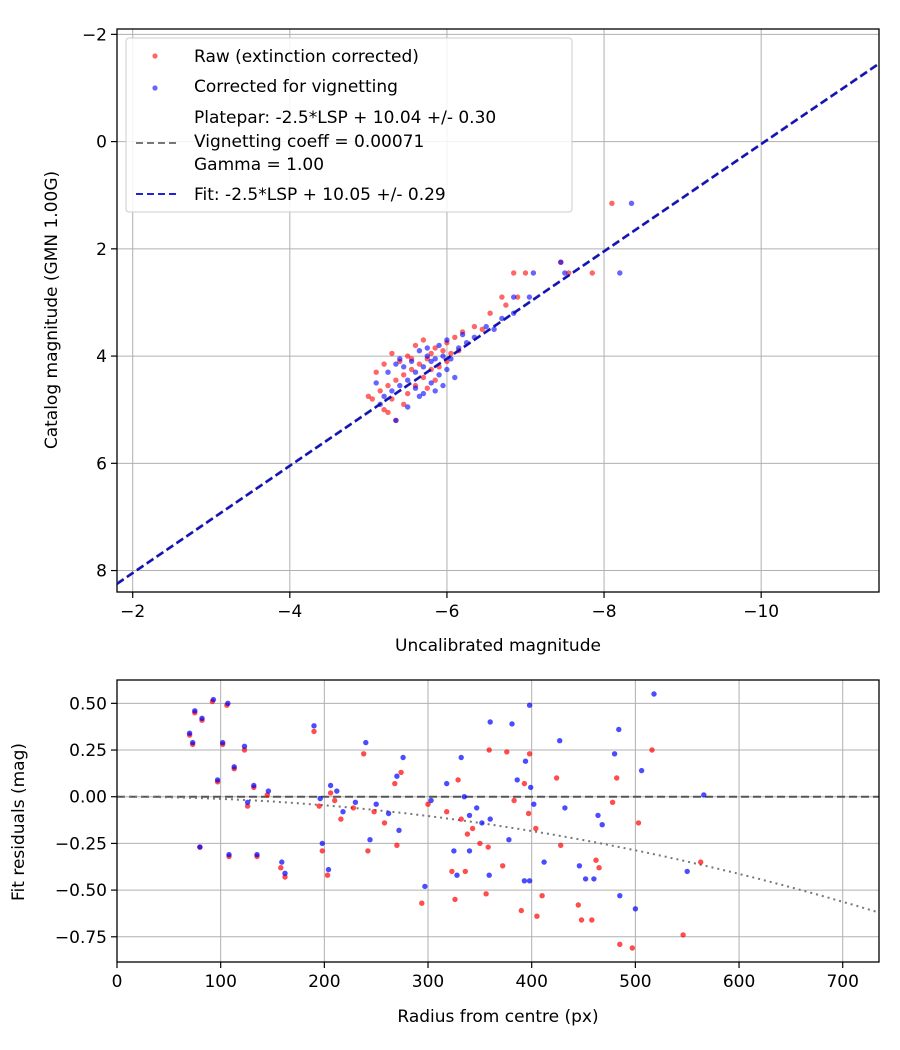 The width and height of the screenshot is (900, 1050). I want to click on x-tick-label: 500, so click(635, 982).